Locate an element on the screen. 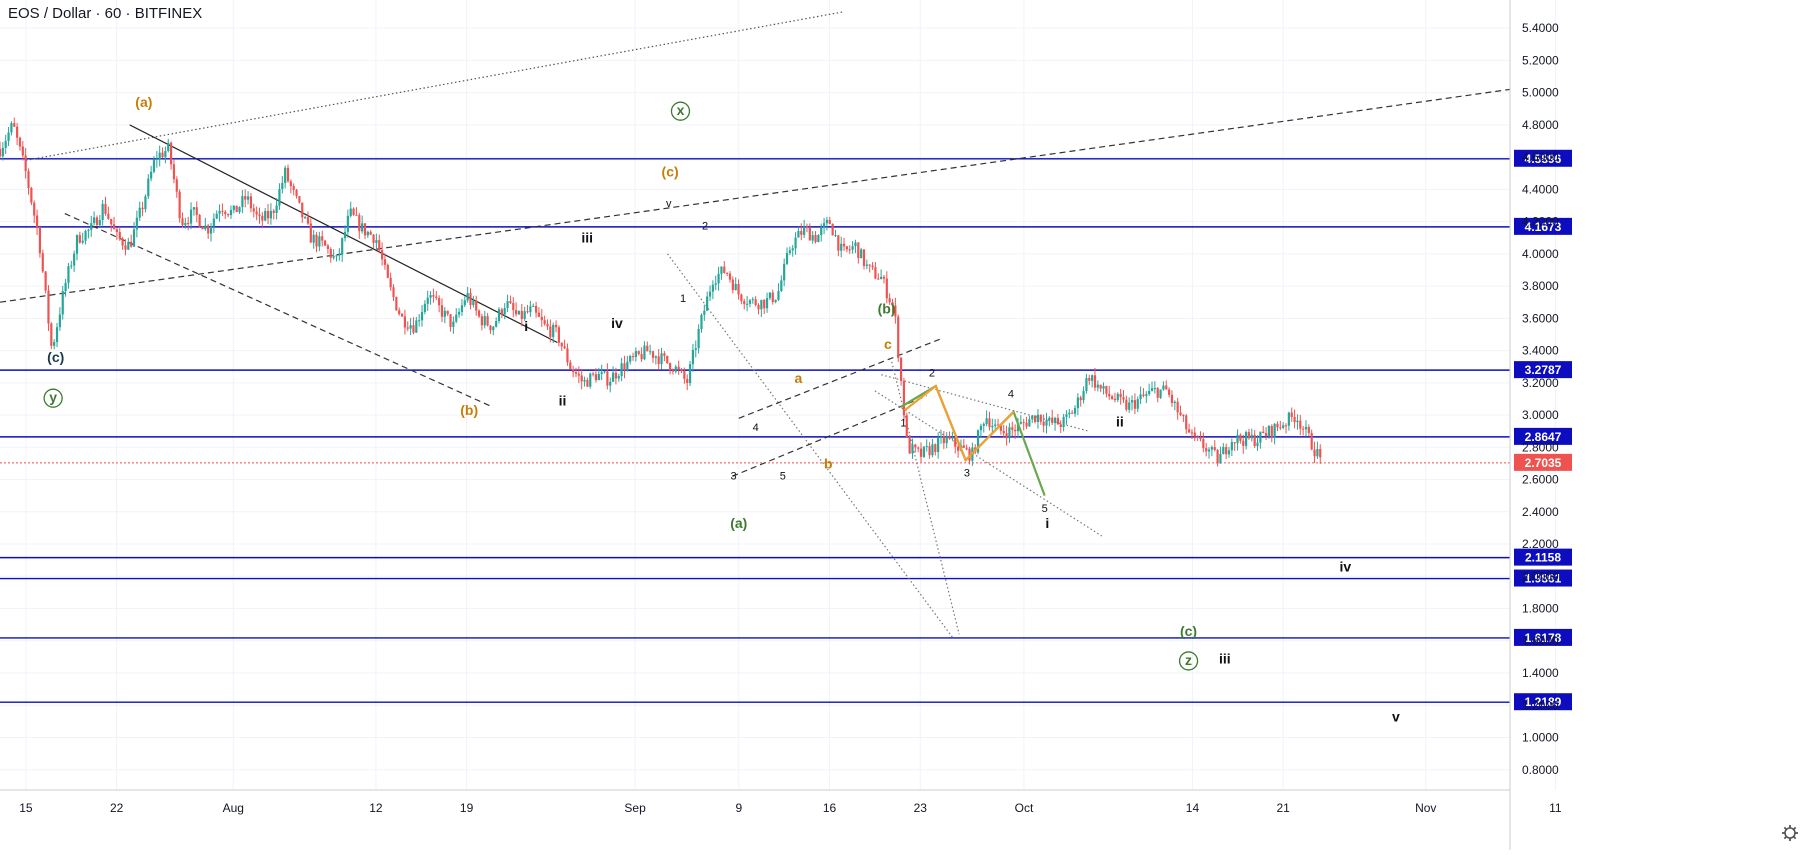 The width and height of the screenshot is (1820, 855). current-price-label: 2.7035 is located at coordinates (1543, 463).